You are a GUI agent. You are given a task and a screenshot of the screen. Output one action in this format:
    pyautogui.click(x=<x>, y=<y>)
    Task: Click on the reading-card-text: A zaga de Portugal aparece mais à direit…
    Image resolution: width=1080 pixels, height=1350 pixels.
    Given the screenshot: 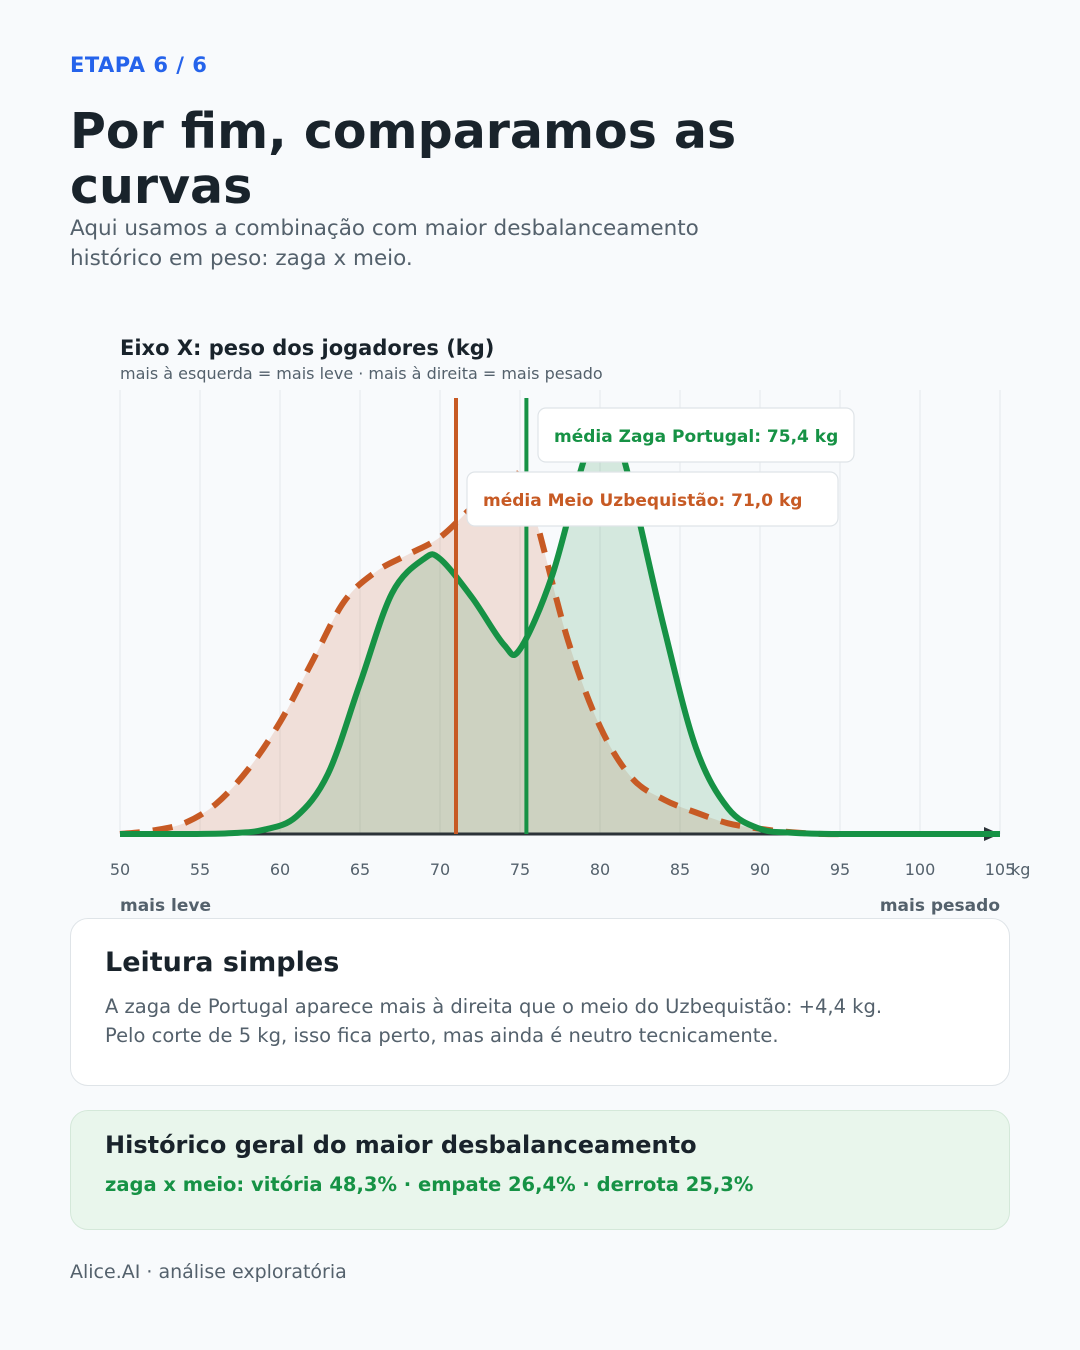 What is the action you would take?
    pyautogui.click(x=494, y=1021)
    